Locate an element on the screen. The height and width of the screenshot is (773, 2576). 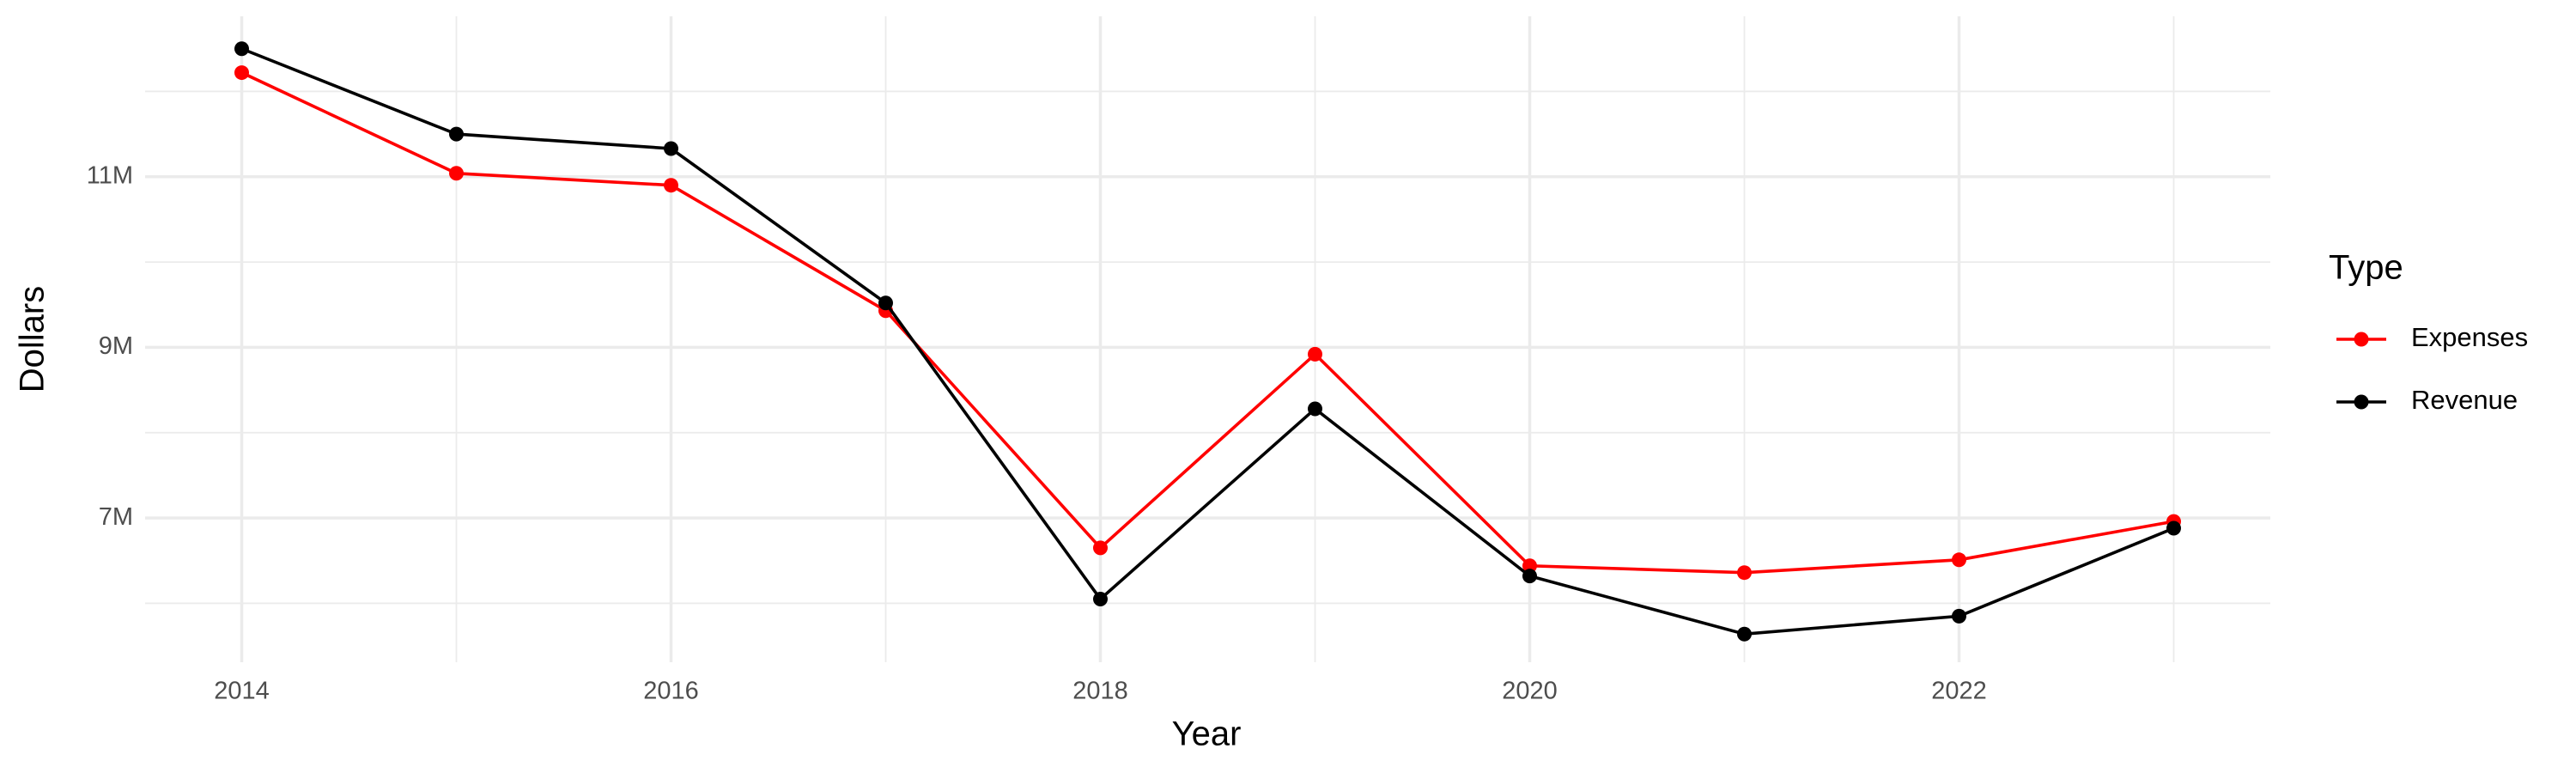
y-tick-label: 9M is located at coordinates (116, 346).